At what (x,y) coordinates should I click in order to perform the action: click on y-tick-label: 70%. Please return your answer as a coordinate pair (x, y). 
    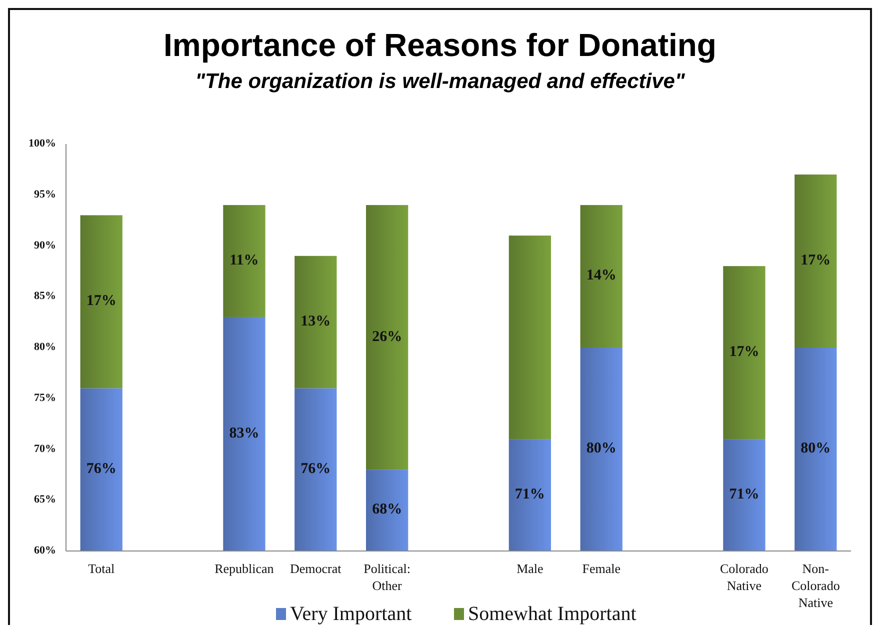
    Looking at the image, I should click on (45, 448).